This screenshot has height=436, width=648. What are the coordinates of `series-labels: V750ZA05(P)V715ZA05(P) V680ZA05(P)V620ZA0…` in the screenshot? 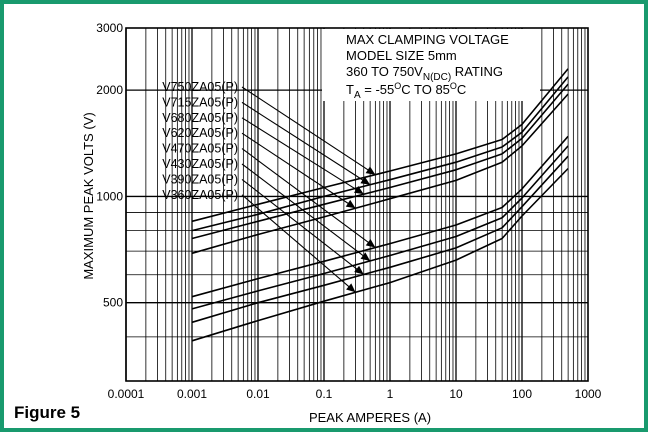 It's located at (200, 141).